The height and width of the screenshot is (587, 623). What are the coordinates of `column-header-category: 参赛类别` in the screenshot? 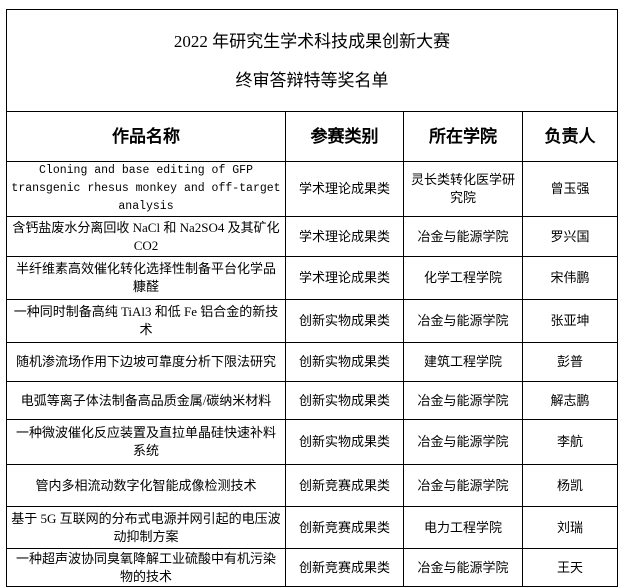 It's located at (344, 136).